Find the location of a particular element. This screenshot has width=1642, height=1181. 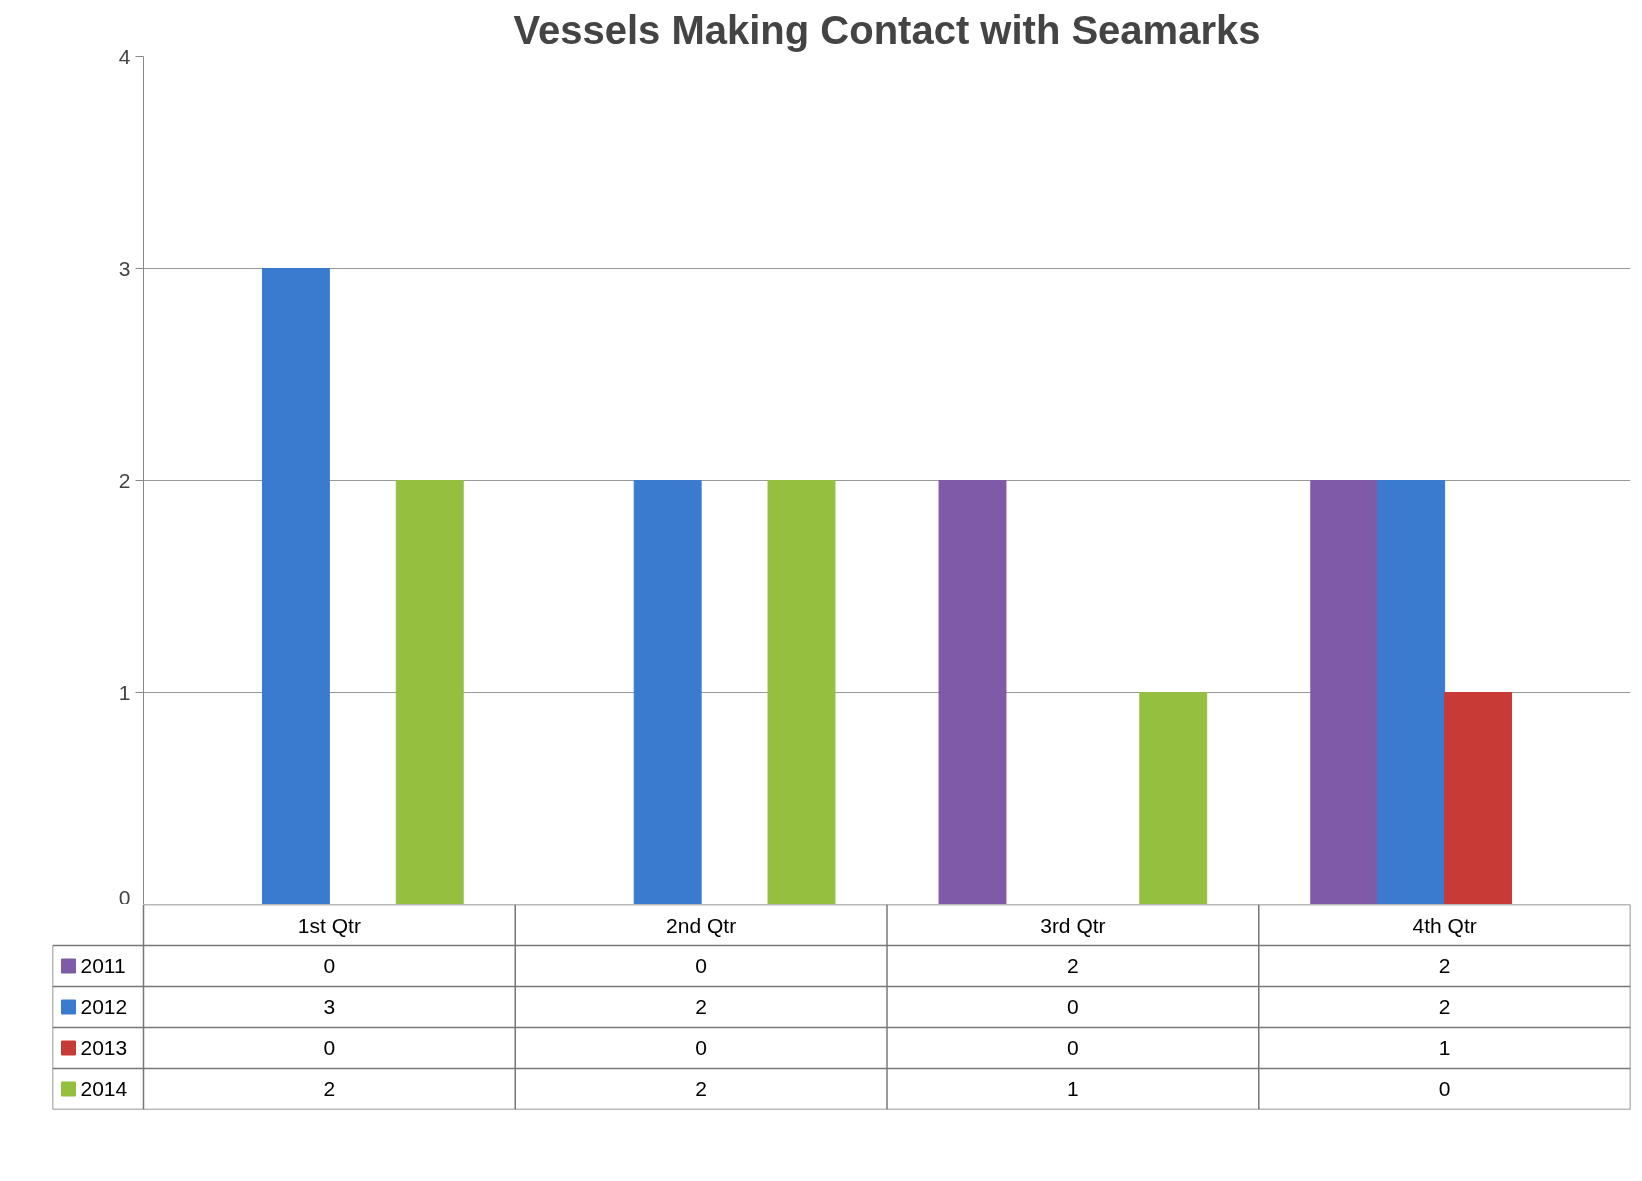

legend-label: 2013 is located at coordinates (104, 1047).